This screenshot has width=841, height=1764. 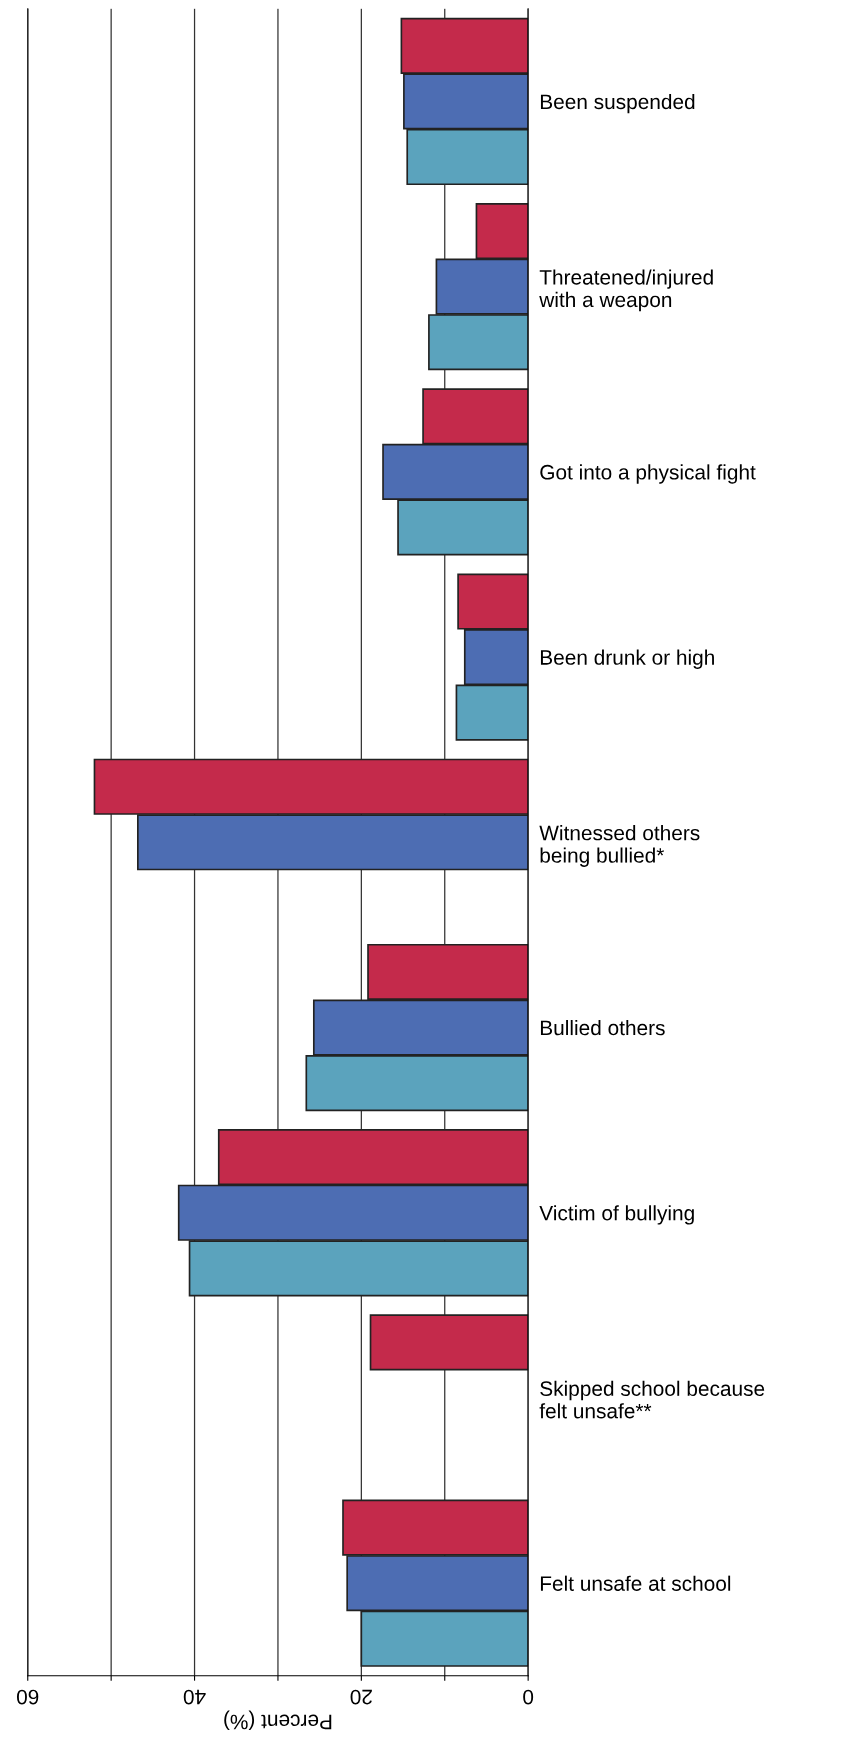 What do you see at coordinates (617, 103) in the screenshot?
I see `y-tick-label: Been suspended` at bounding box center [617, 103].